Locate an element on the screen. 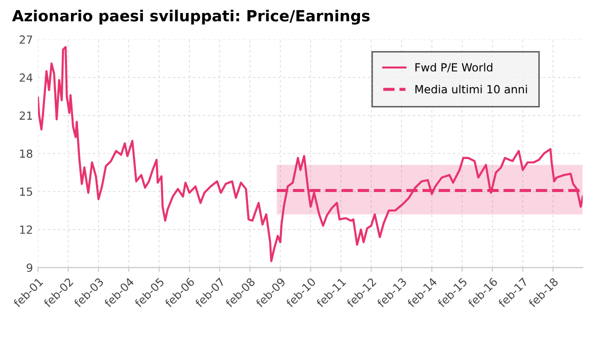  y-tick-label: 9 is located at coordinates (29, 268).